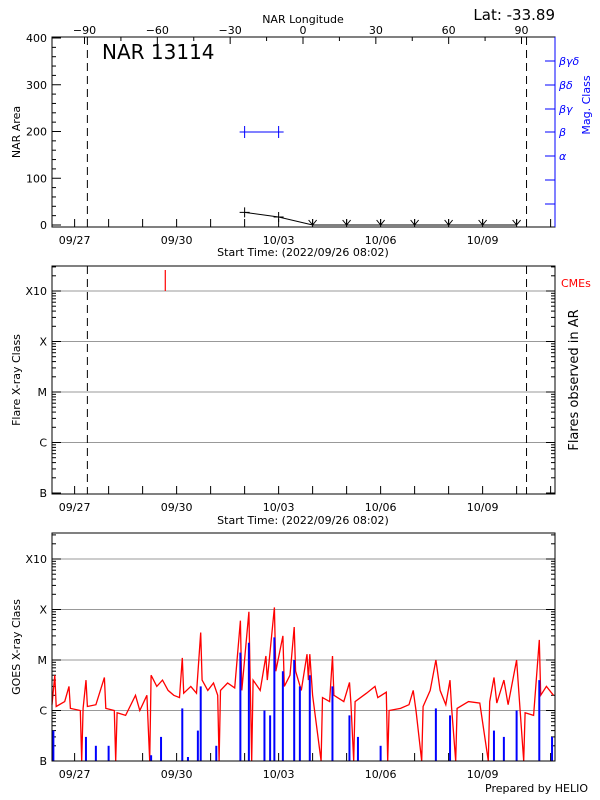 The height and width of the screenshot is (800, 600). What do you see at coordinates (574, 379) in the screenshot?
I see `flare-right-label: Flares observed in AR` at bounding box center [574, 379].